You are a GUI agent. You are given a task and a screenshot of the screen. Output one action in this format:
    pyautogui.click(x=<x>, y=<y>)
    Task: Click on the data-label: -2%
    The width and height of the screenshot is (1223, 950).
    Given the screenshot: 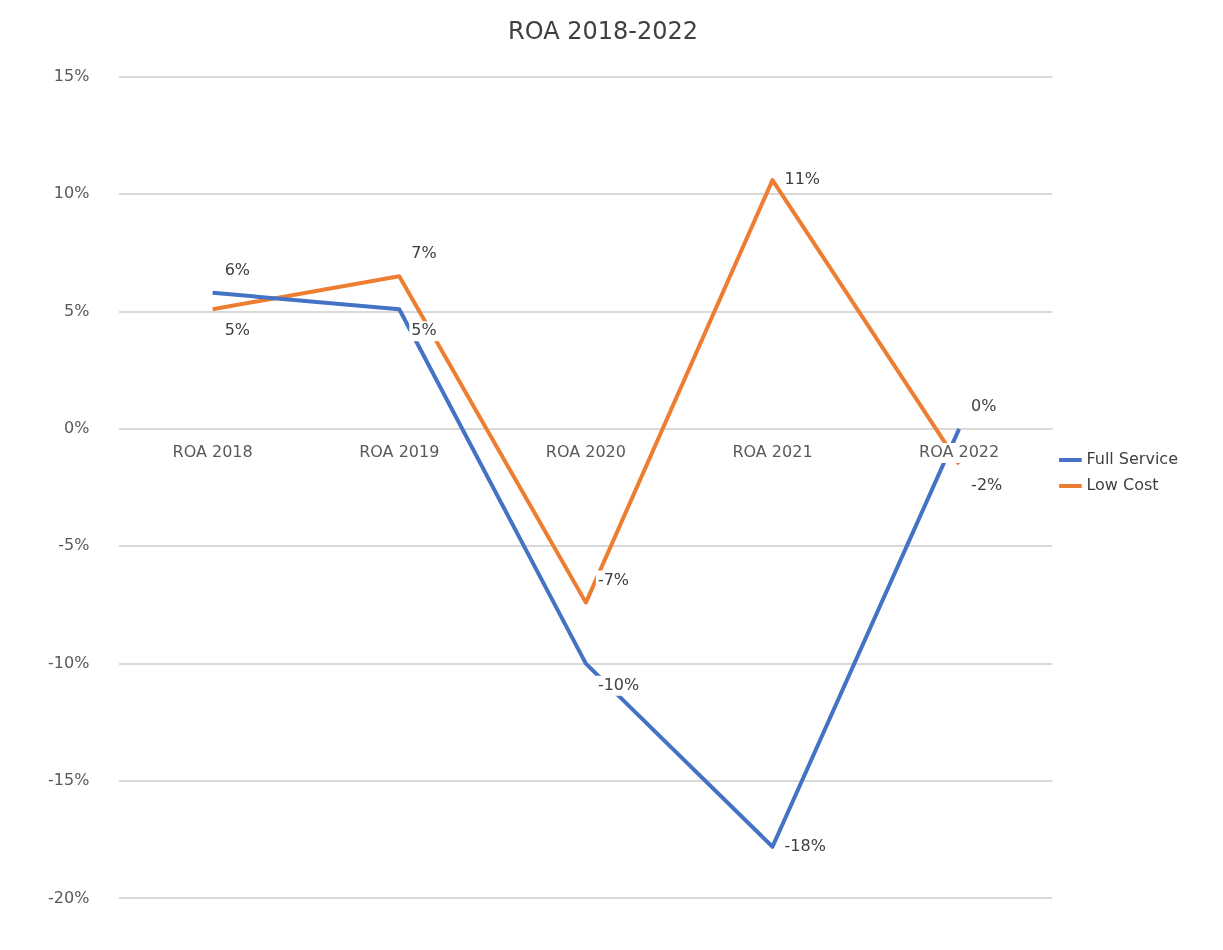 What is the action you would take?
    pyautogui.click(x=987, y=485)
    